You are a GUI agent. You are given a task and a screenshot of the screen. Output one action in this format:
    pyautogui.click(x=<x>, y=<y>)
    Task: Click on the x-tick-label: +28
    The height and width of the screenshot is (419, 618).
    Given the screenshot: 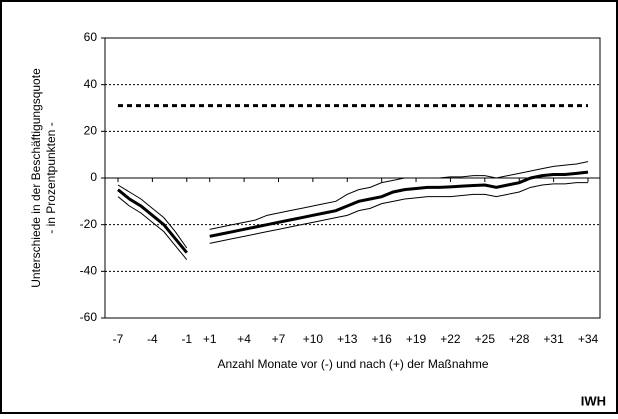 What is the action you would take?
    pyautogui.click(x=519, y=339)
    